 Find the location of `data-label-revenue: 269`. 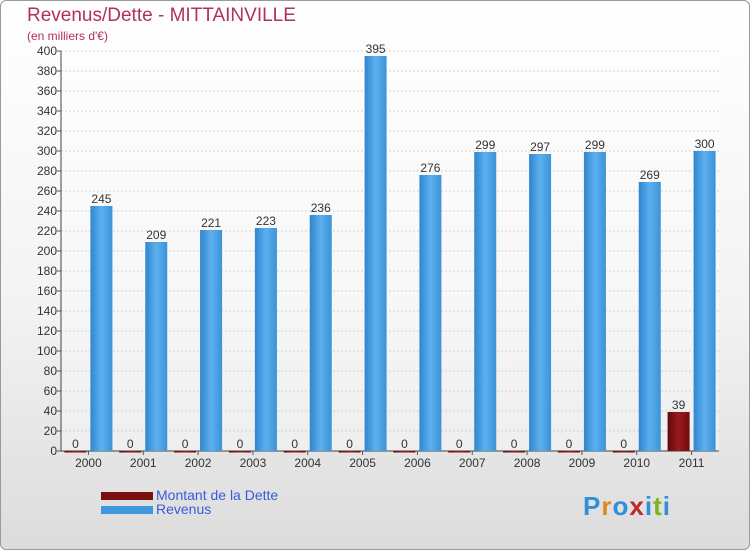

data-label-revenue: 269 is located at coordinates (650, 175).